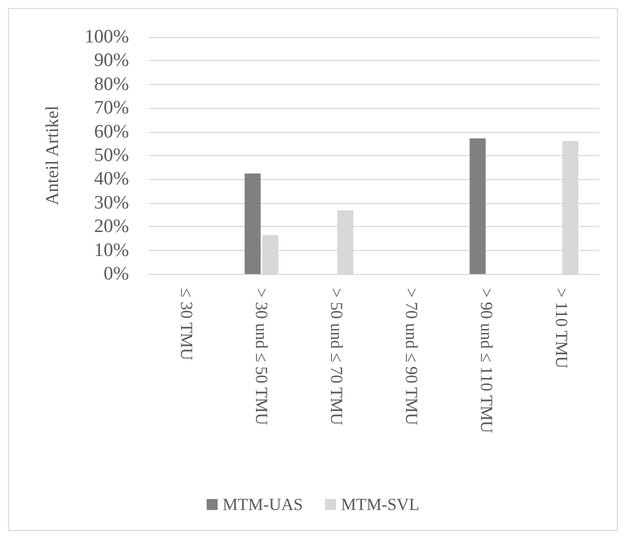 The height and width of the screenshot is (539, 626). I want to click on y-tick-label: 60%, so click(112, 131).